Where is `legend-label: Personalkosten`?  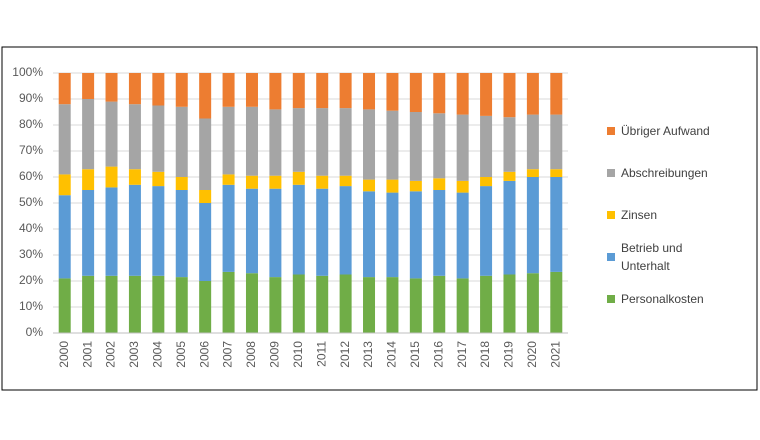 legend-label: Personalkosten is located at coordinates (662, 299).